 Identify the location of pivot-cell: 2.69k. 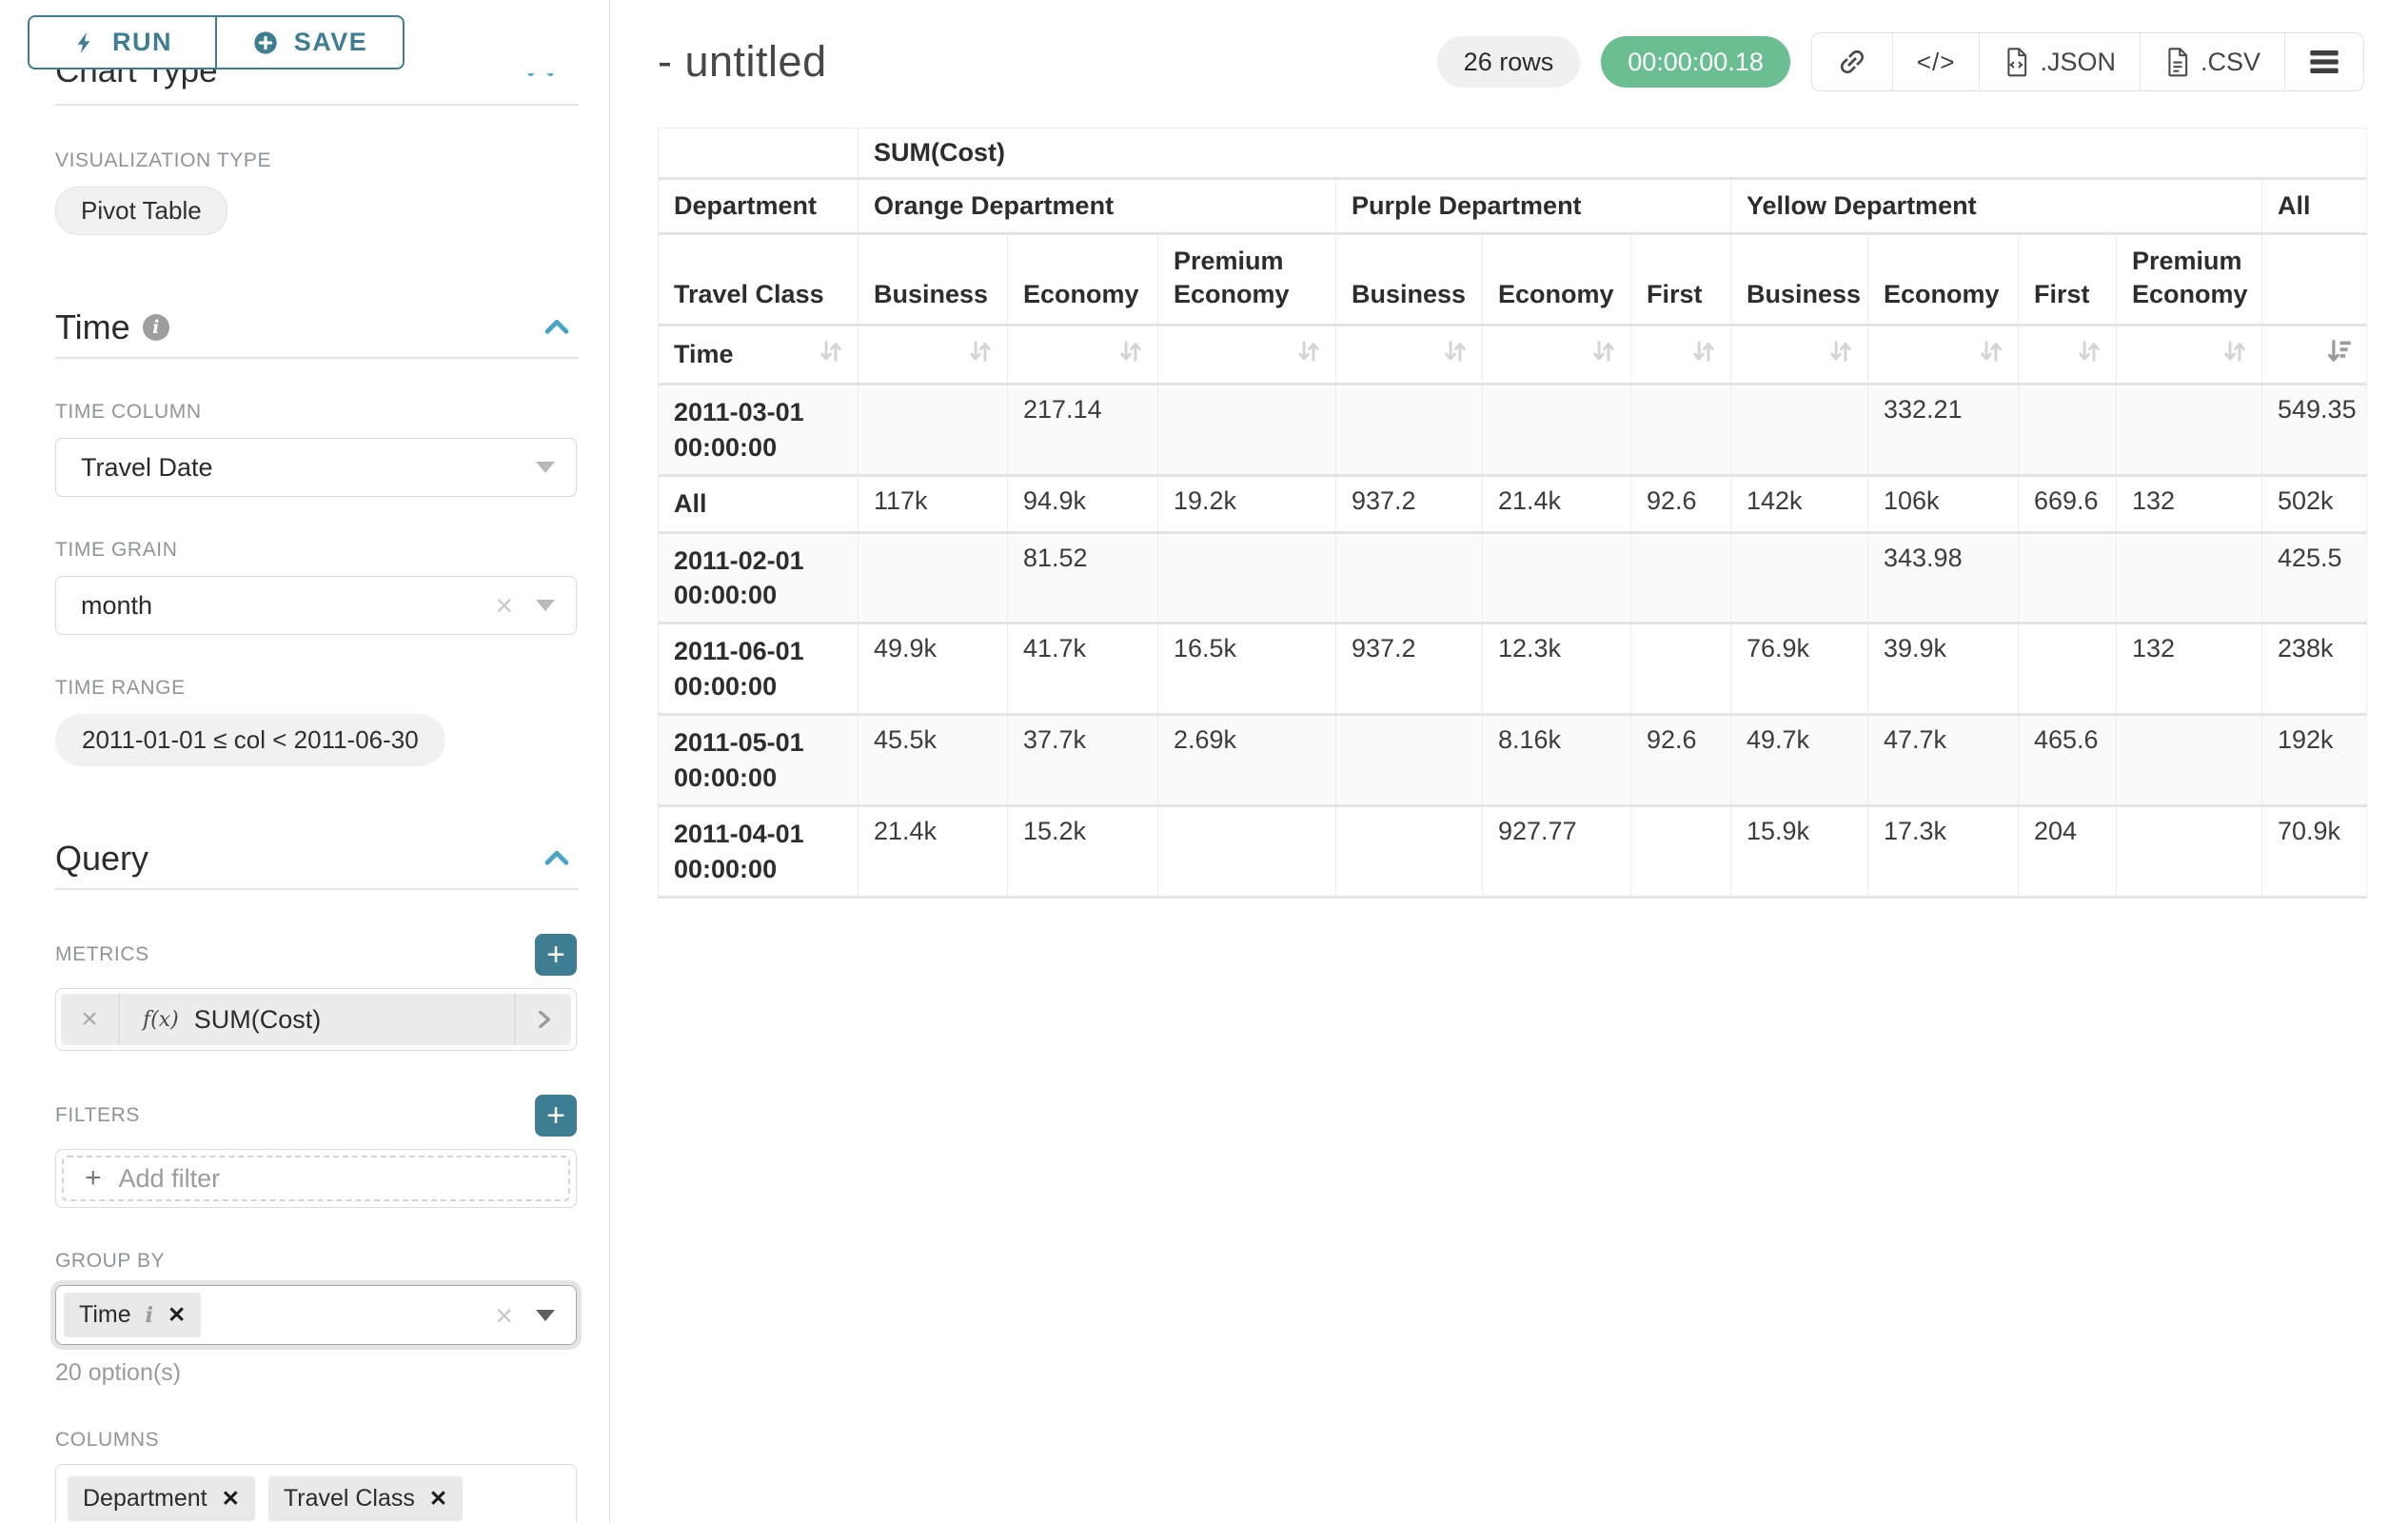
(1246, 761).